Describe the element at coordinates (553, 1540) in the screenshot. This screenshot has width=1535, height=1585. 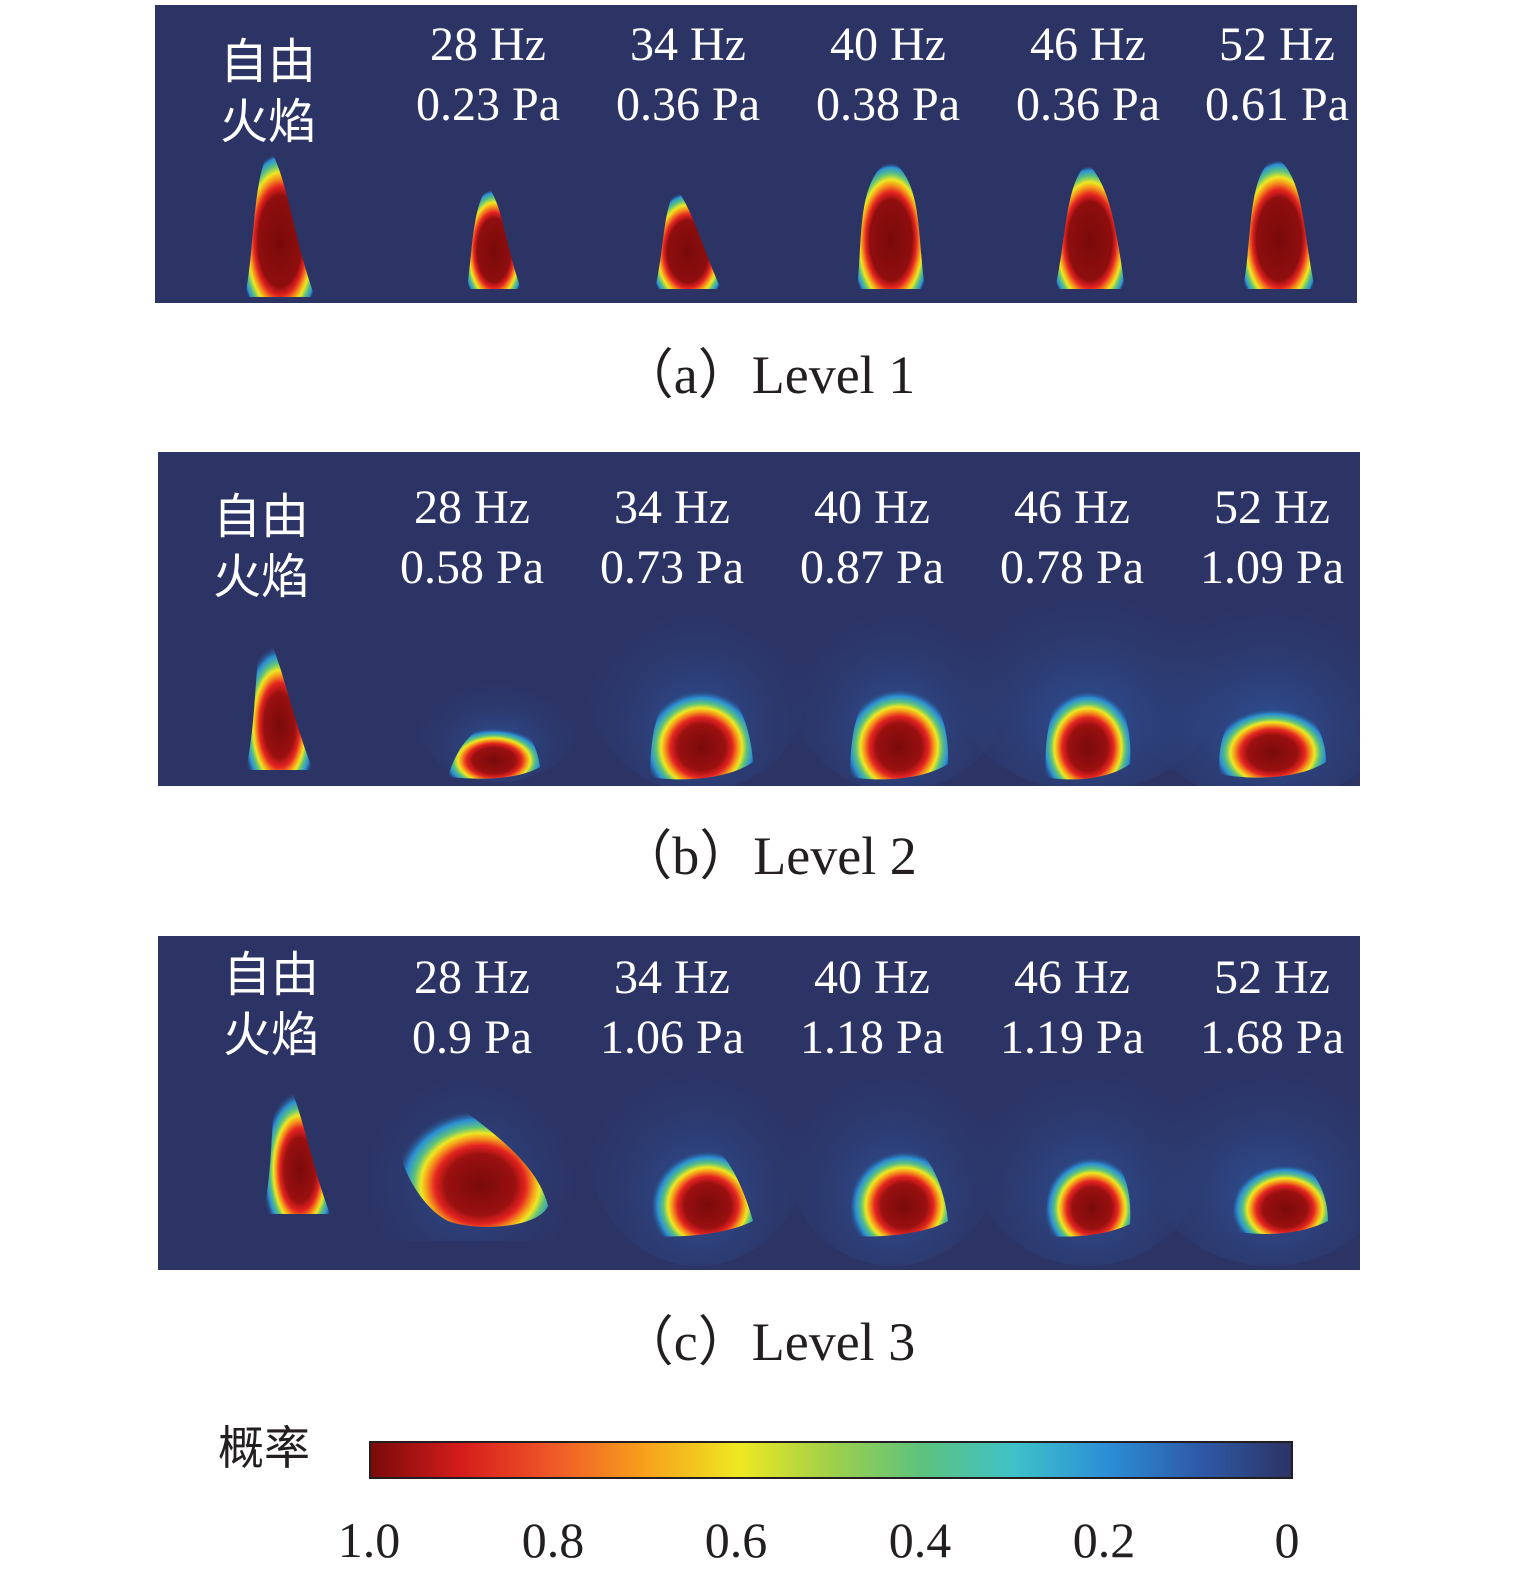
I see `colorbar-tick-label: 0.8` at that location.